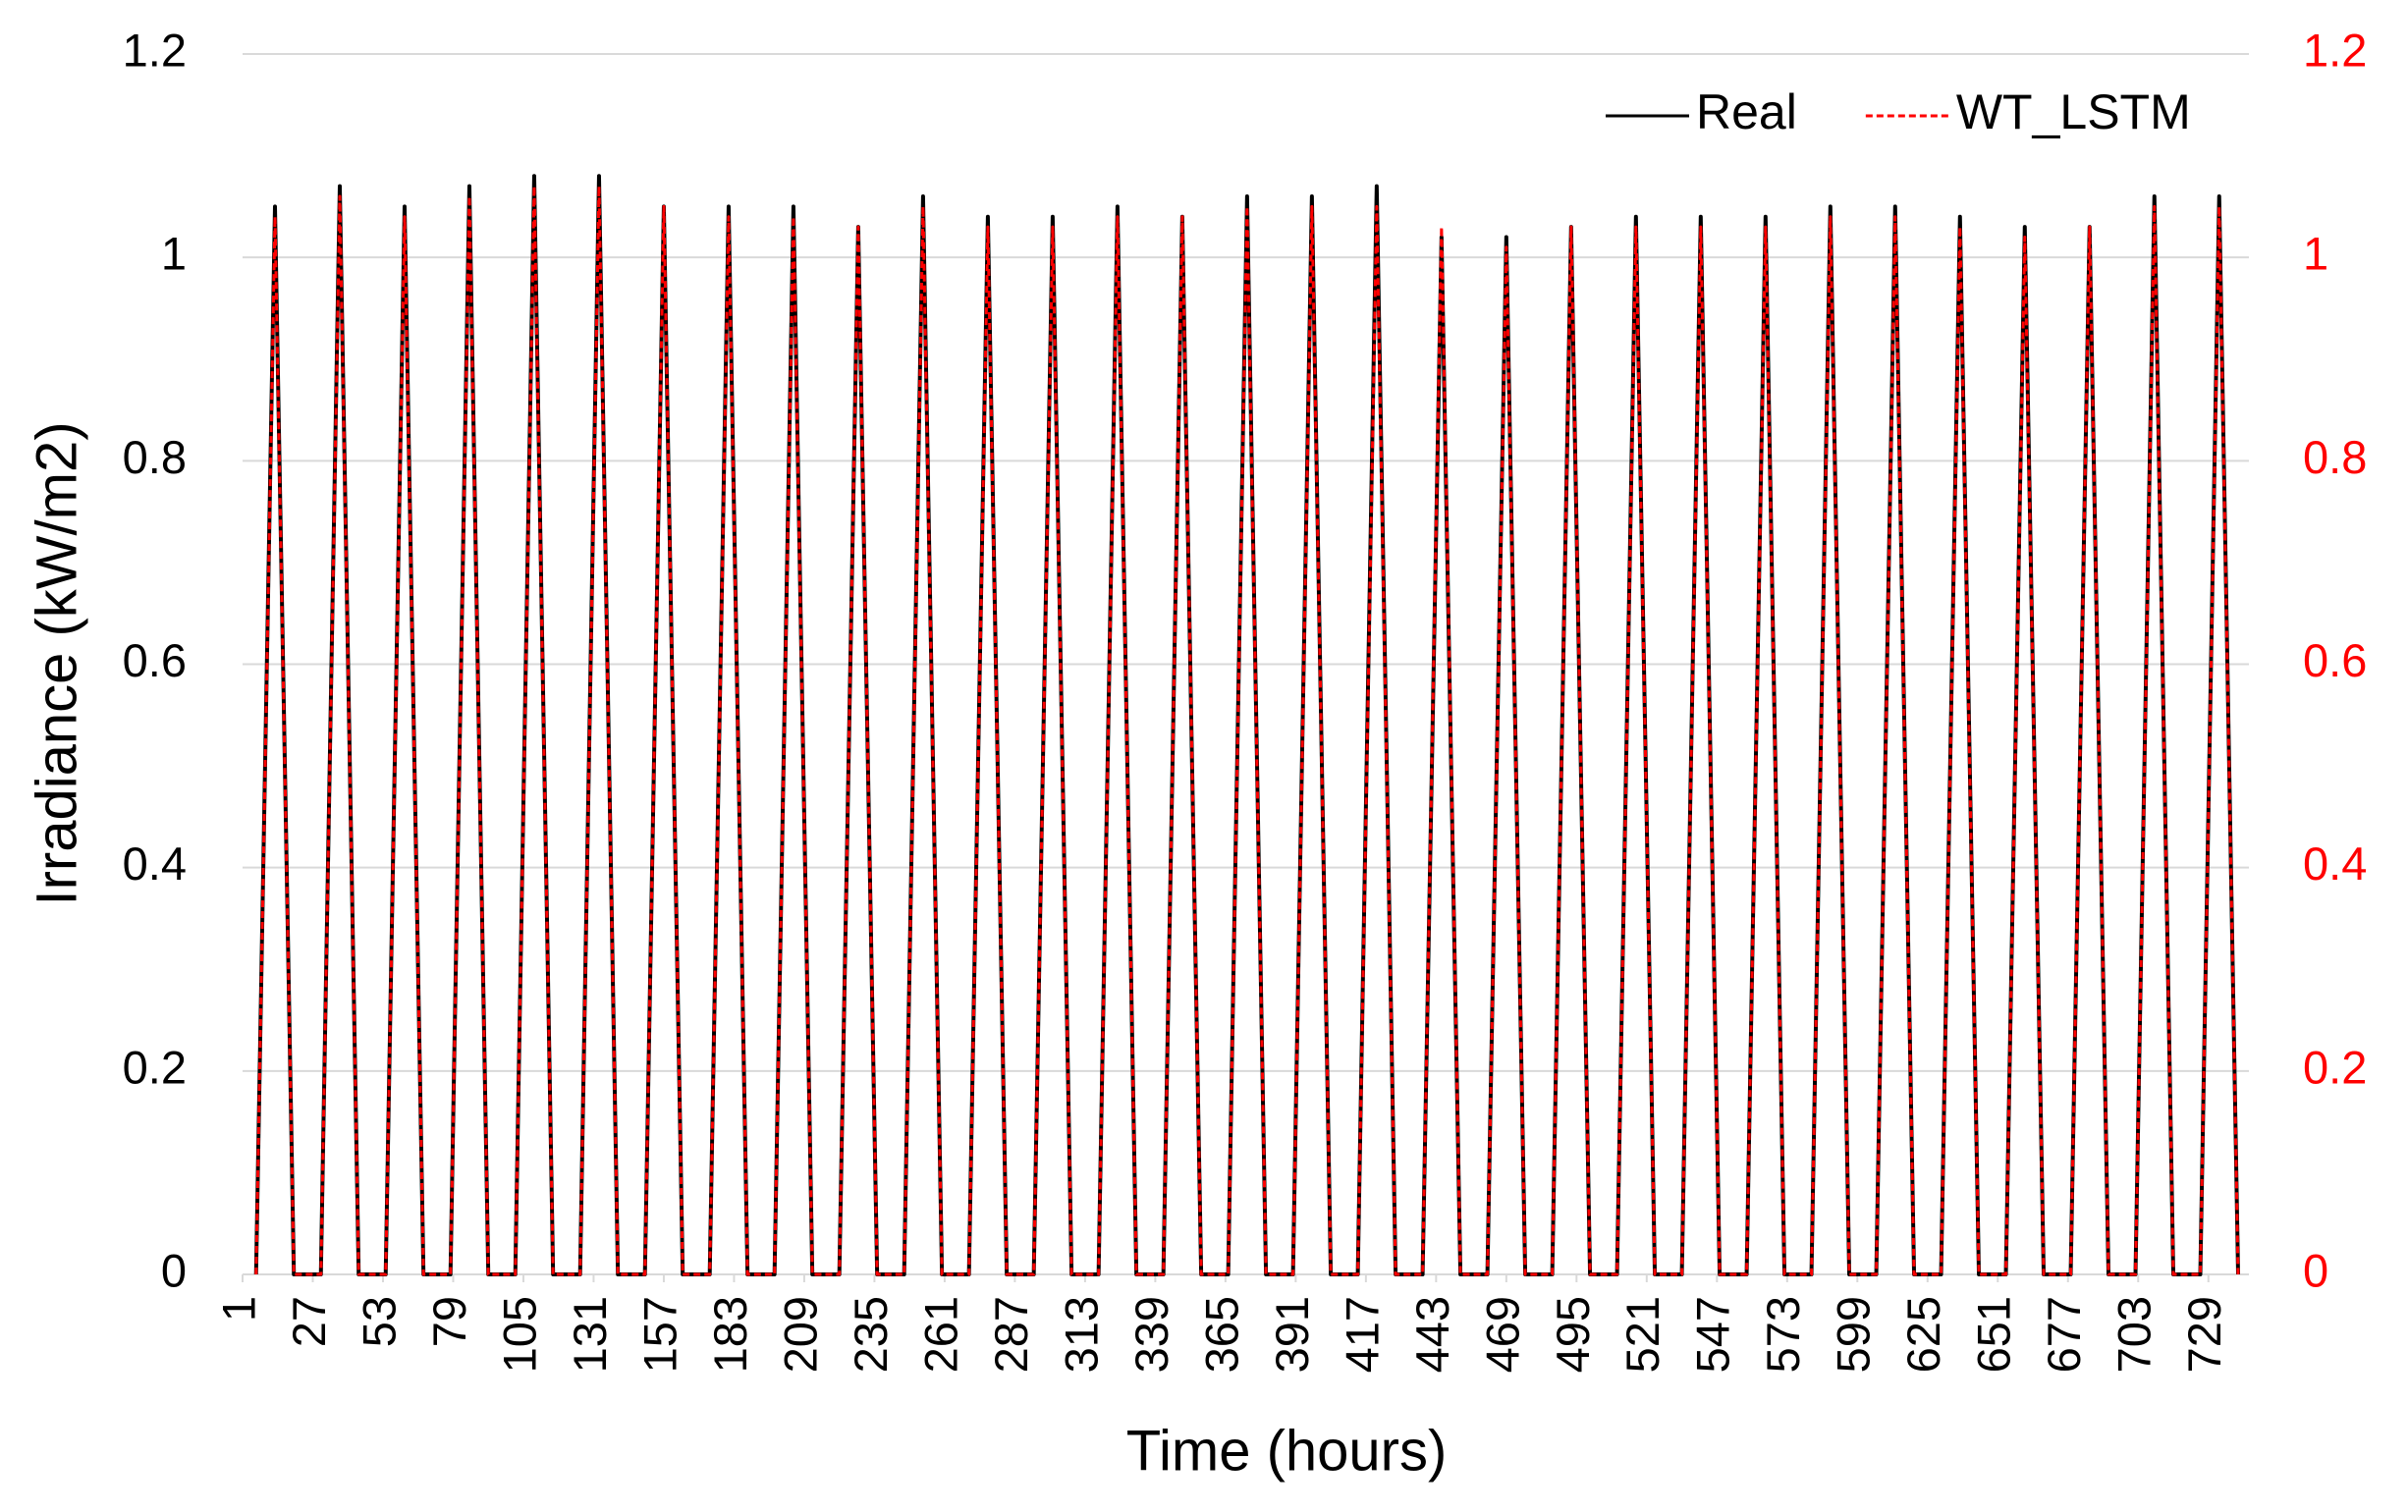 This screenshot has height=1512, width=2408. What do you see at coordinates (1151, 1334) in the screenshot?
I see `x-tick-label: 339` at bounding box center [1151, 1334].